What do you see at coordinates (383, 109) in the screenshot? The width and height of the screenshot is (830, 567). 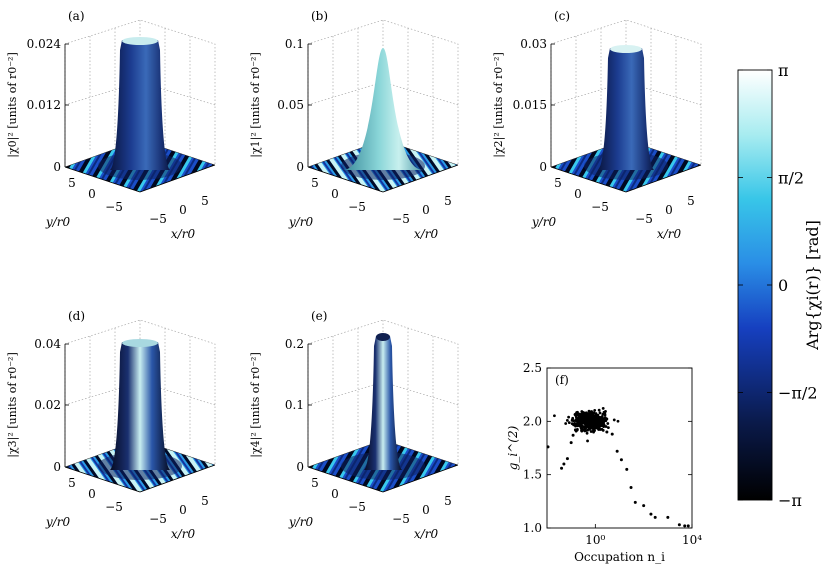 I see `density-peak` at bounding box center [383, 109].